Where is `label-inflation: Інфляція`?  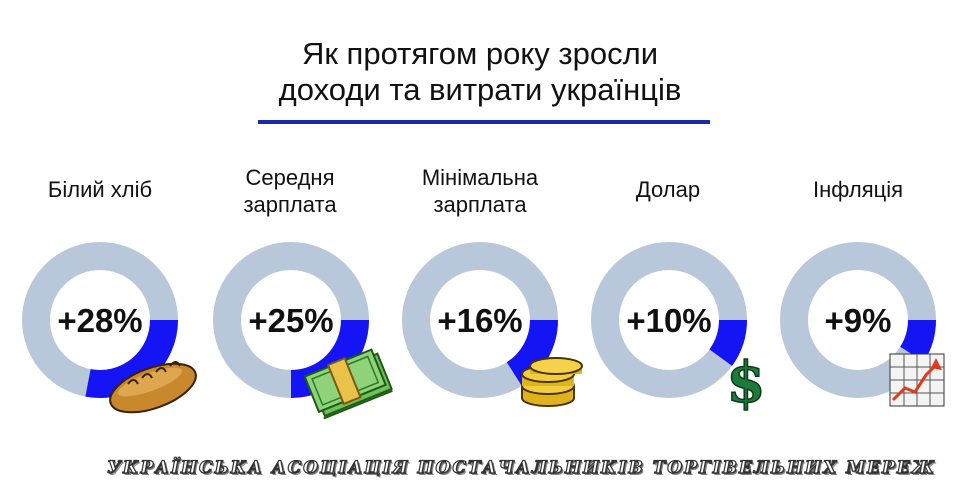
label-inflation: Інфляція is located at coordinates (858, 189).